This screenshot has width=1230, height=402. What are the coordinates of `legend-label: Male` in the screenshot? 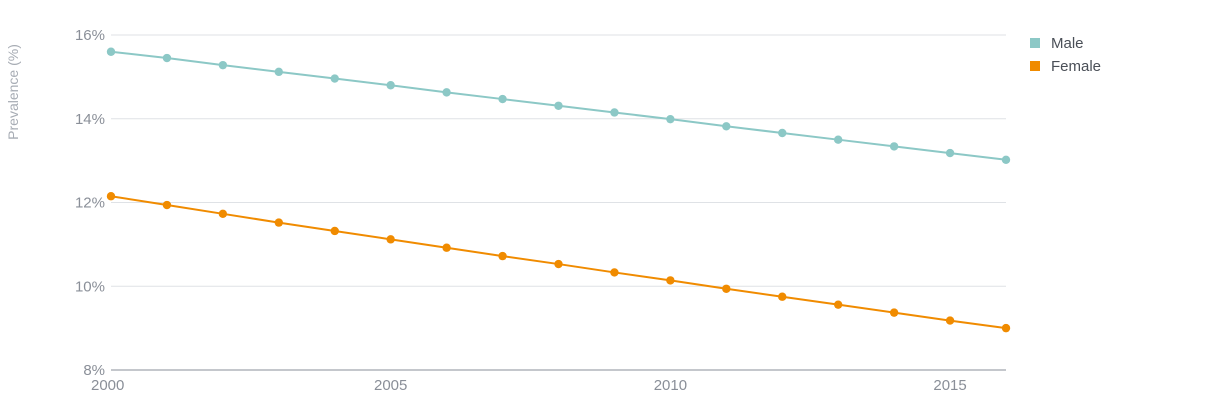 It's located at (1067, 43).